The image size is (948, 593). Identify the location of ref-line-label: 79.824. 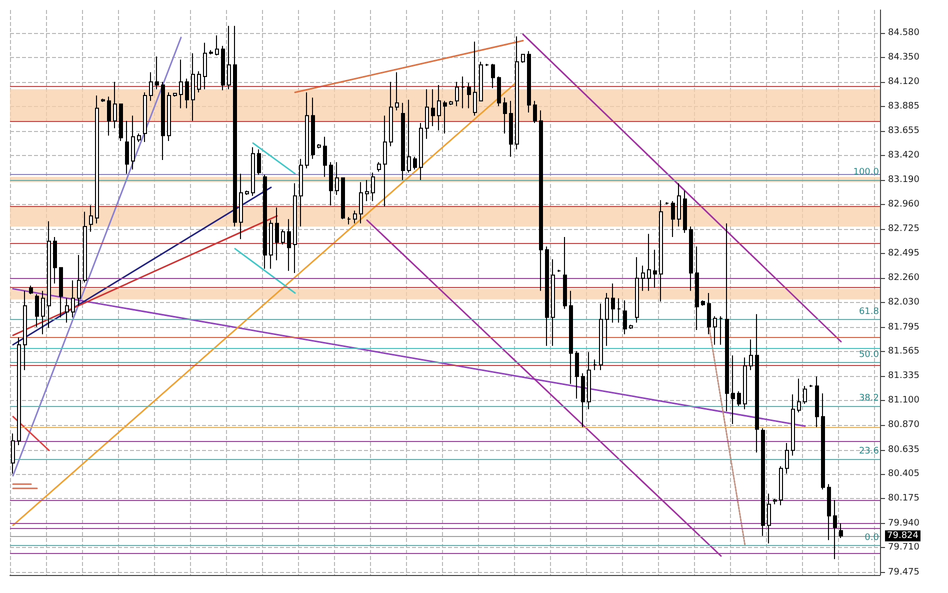
(903, 535).